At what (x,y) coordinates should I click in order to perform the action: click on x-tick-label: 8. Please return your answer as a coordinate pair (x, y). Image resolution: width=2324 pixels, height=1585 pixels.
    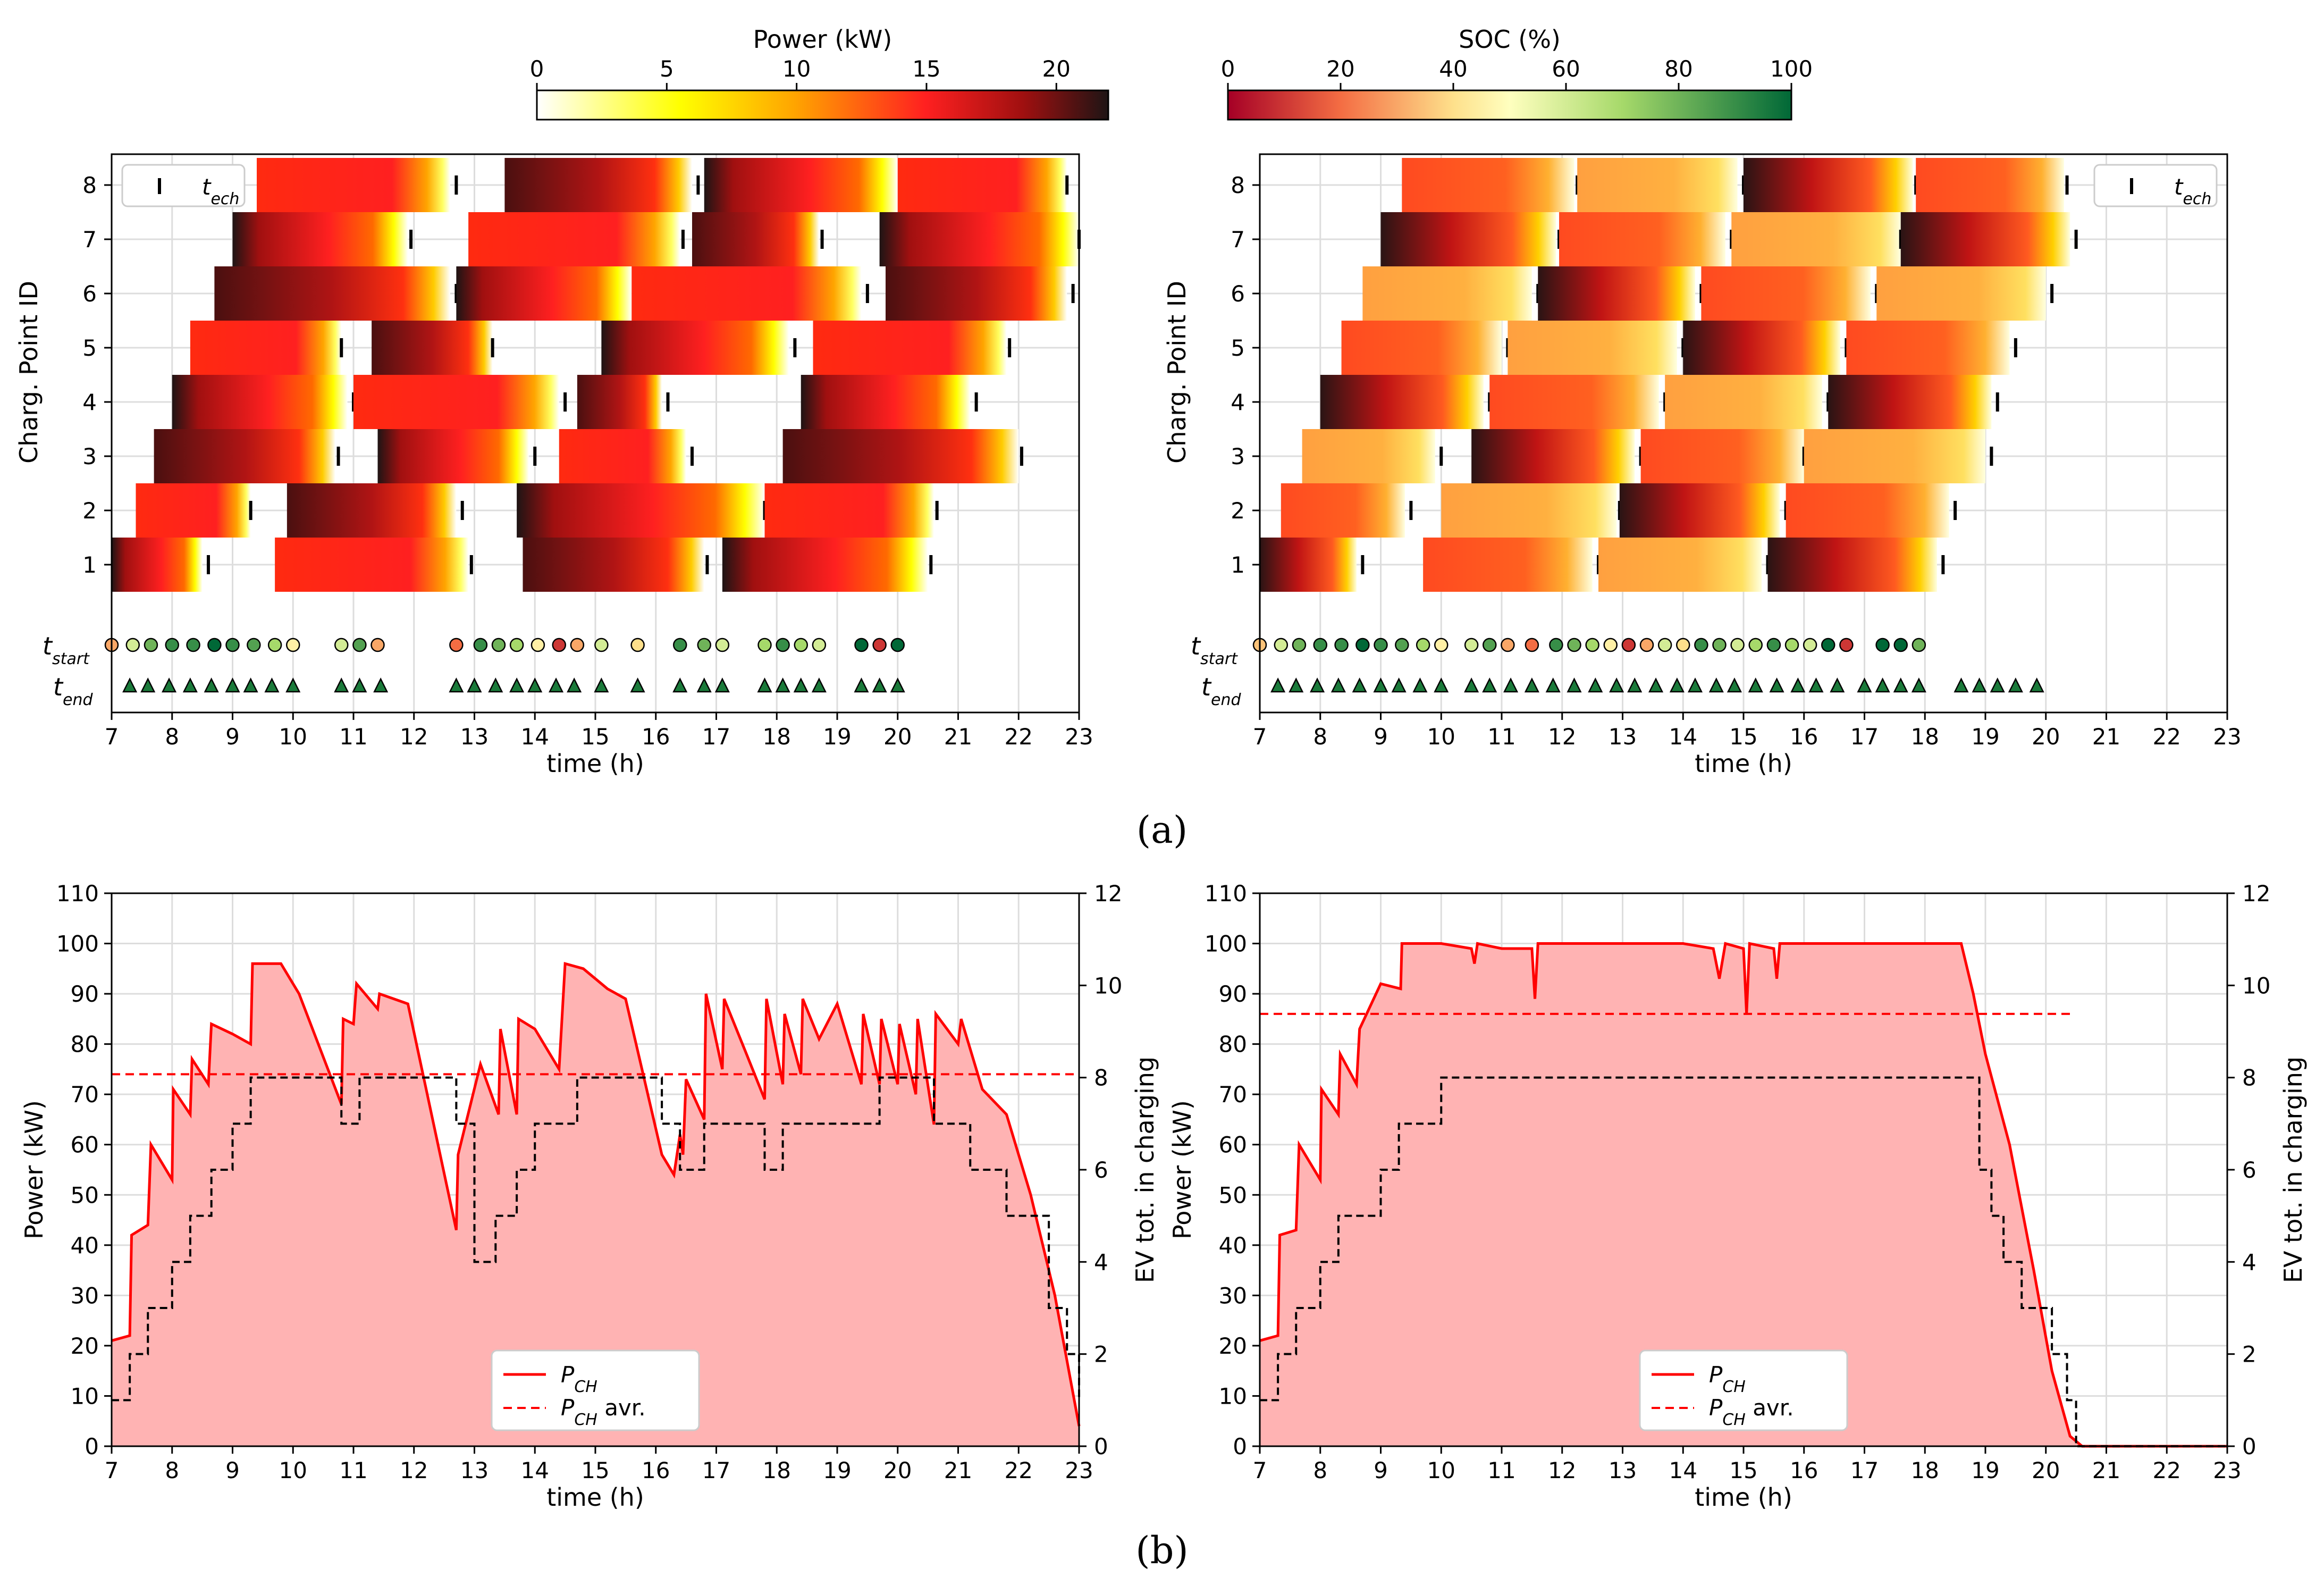
    Looking at the image, I should click on (1320, 737).